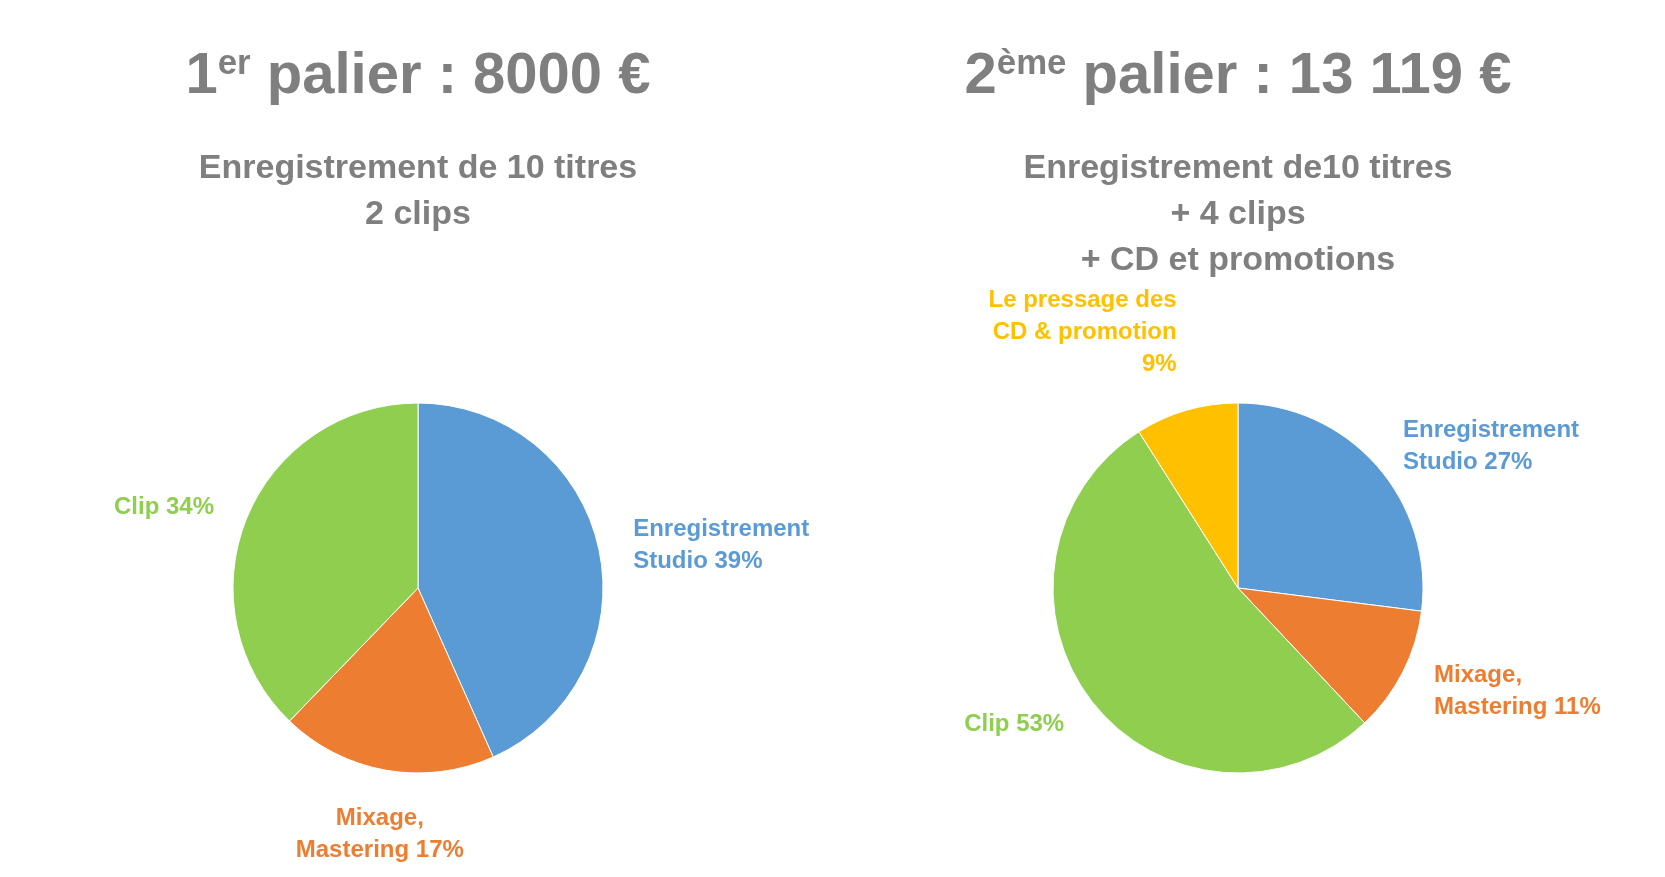  I want to click on slice-label: Mixage, Mastering 11%, so click(1517, 689).